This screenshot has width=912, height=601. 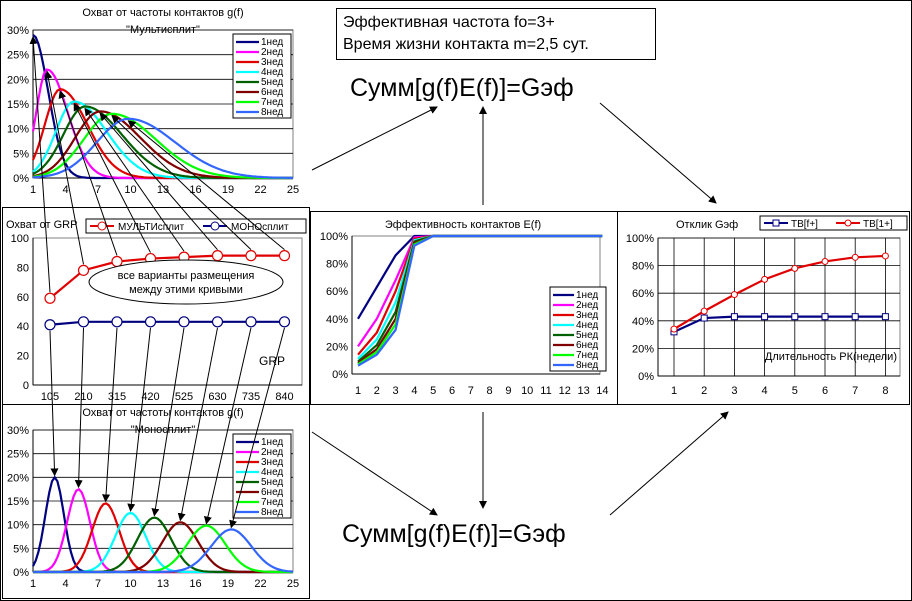 I want to click on g_mono-xtick-label: 16, so click(x=195, y=584).